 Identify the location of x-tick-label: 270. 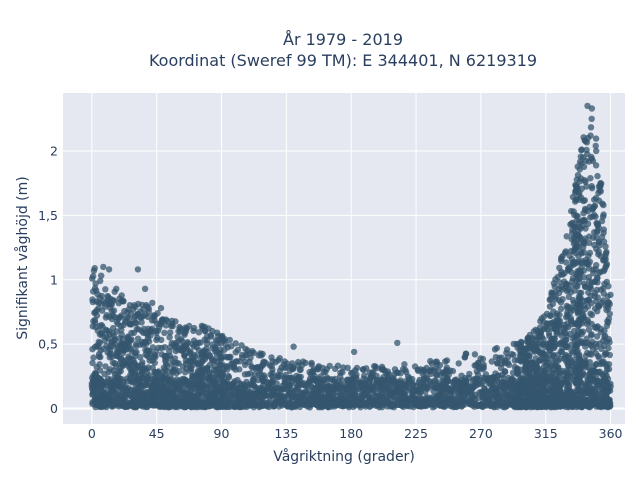
(481, 433).